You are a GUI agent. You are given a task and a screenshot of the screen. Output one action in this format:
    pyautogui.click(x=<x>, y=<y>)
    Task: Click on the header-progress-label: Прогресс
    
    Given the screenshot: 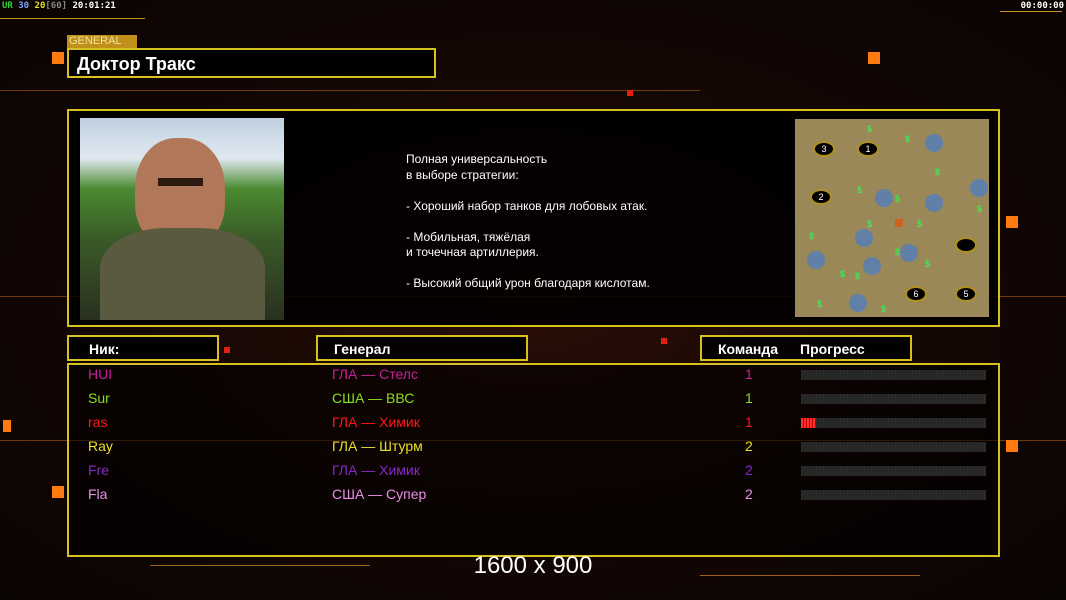 What is the action you would take?
    pyautogui.click(x=832, y=349)
    